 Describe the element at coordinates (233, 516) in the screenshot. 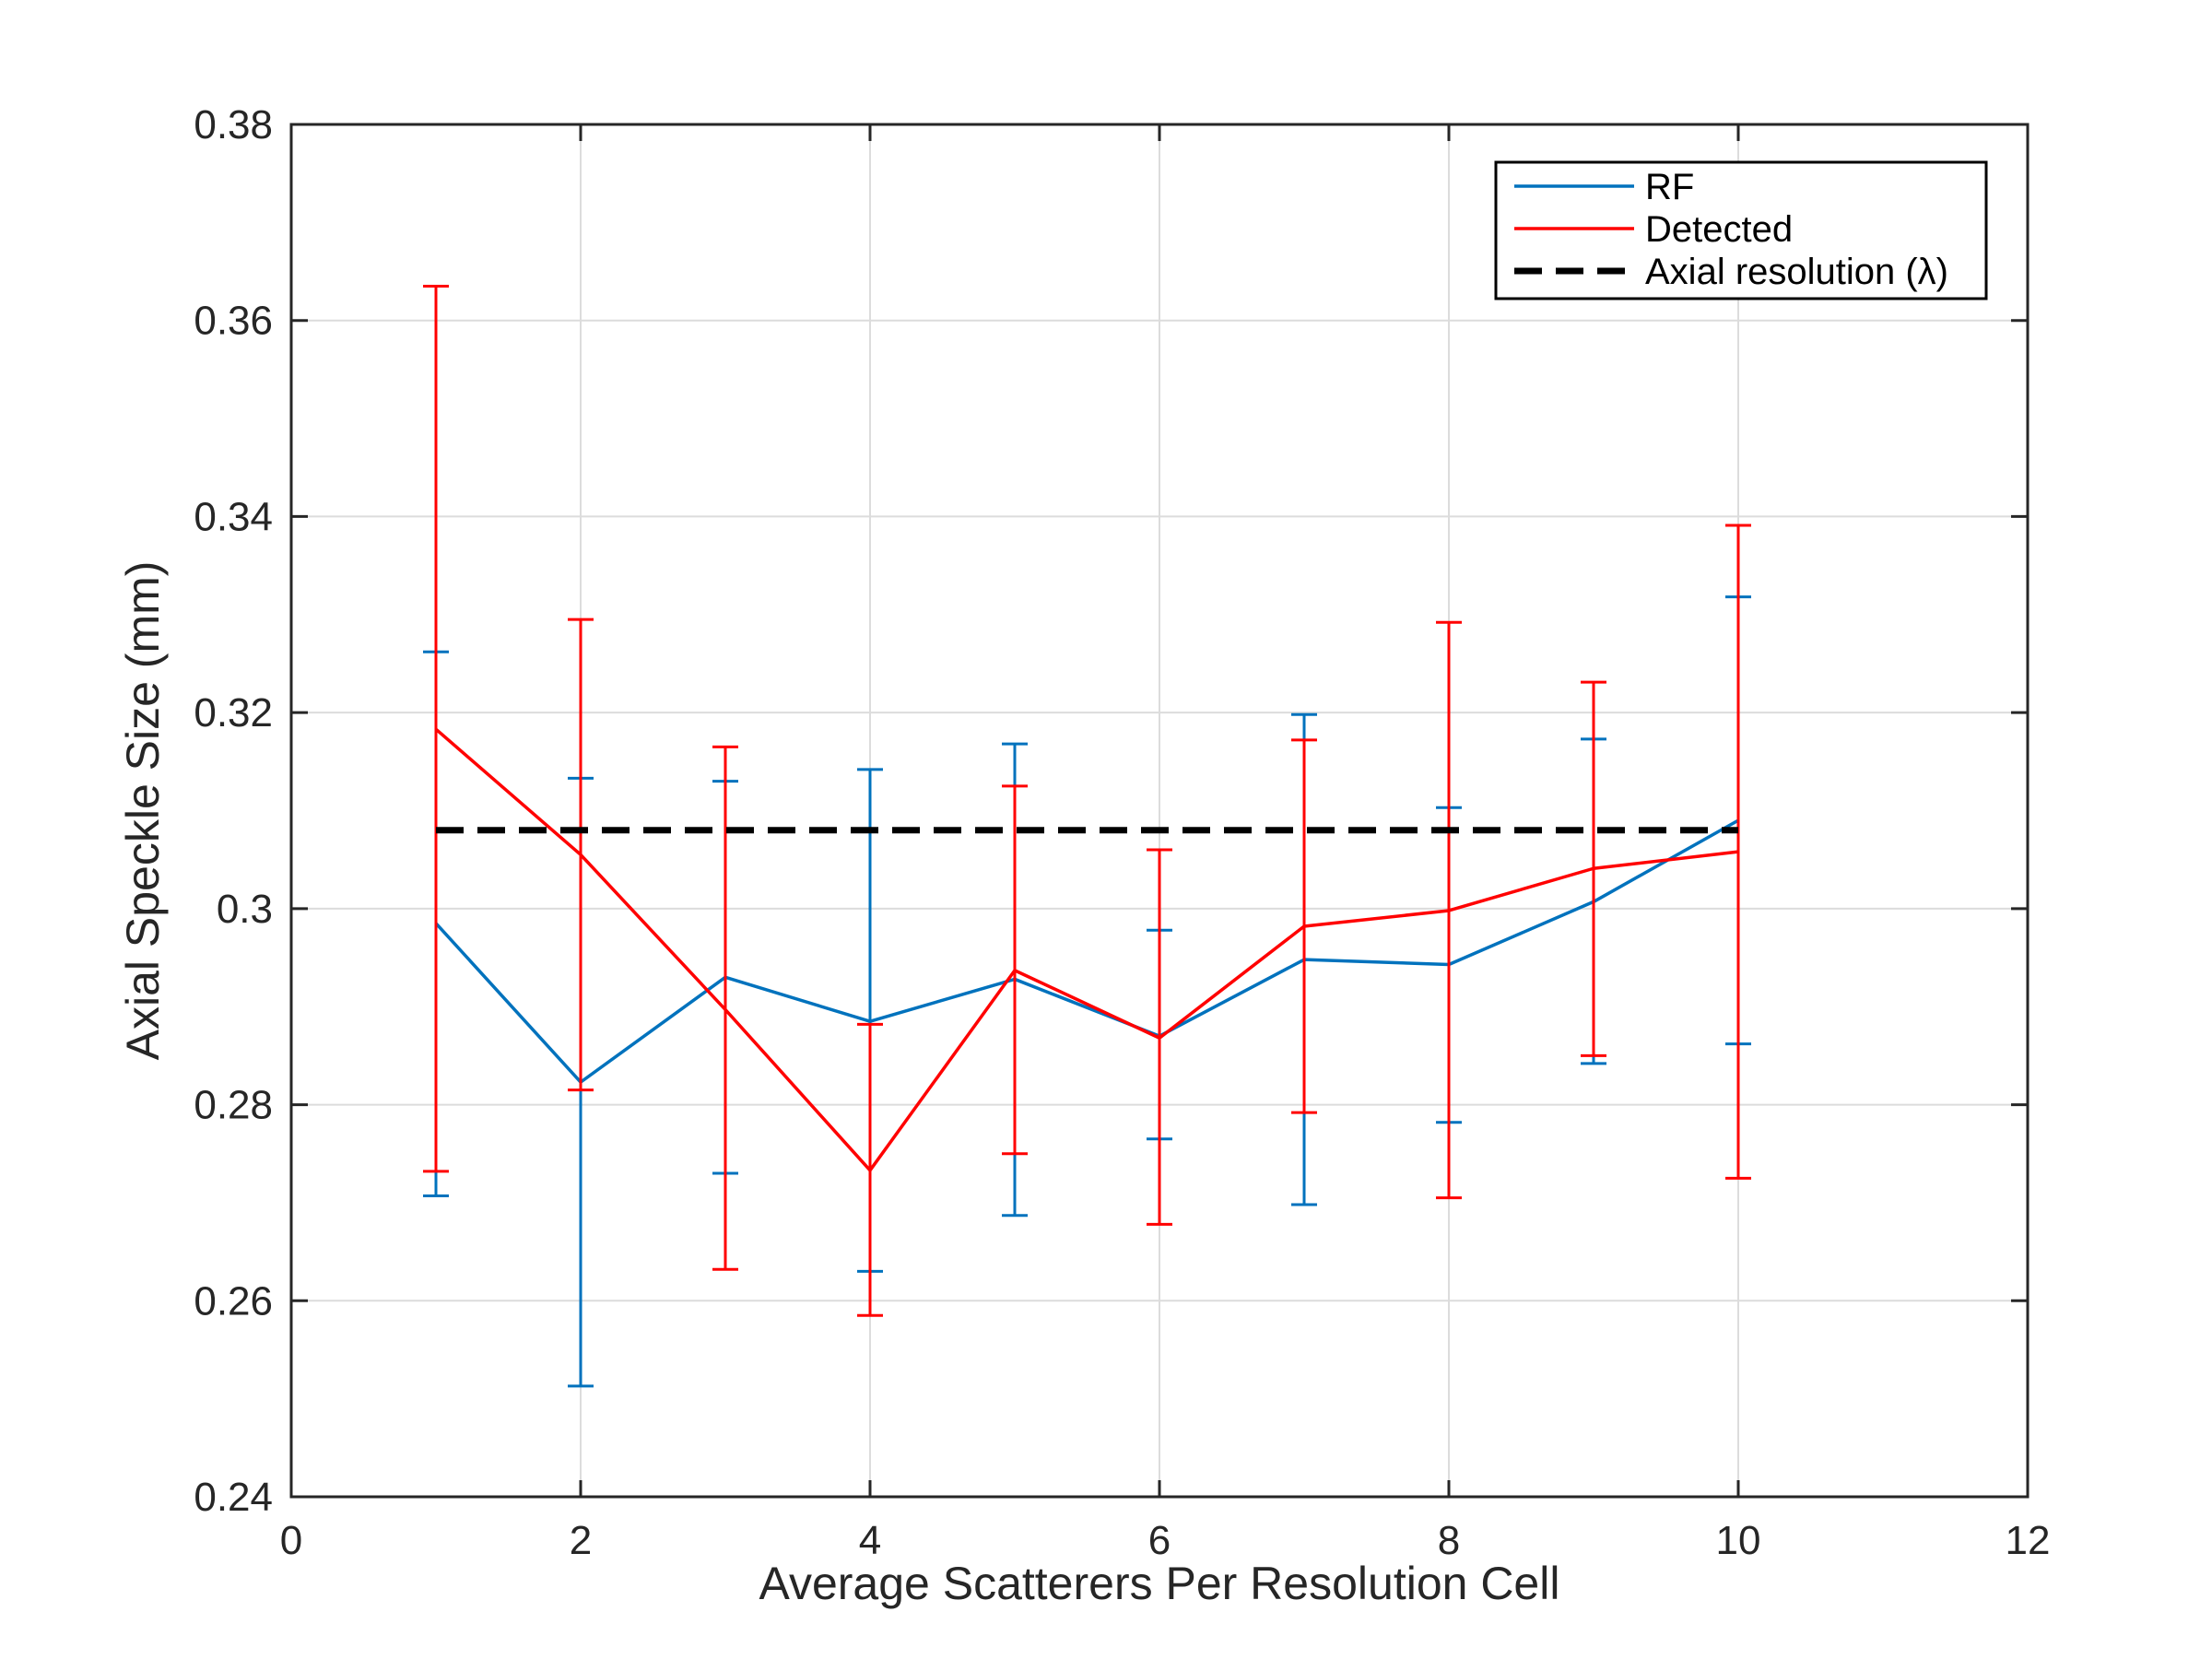

I see `y-tick-label: 0.34` at that location.